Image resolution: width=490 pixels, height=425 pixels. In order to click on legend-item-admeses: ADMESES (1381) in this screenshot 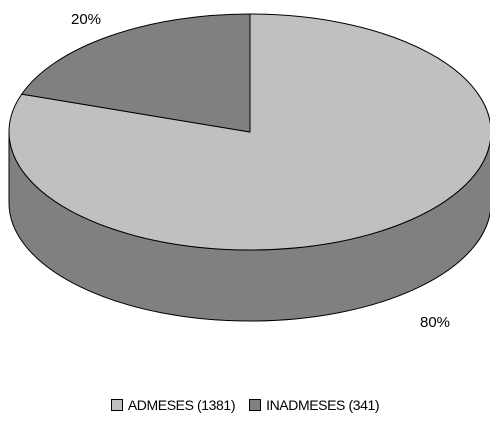, I will do `click(173, 405)`.